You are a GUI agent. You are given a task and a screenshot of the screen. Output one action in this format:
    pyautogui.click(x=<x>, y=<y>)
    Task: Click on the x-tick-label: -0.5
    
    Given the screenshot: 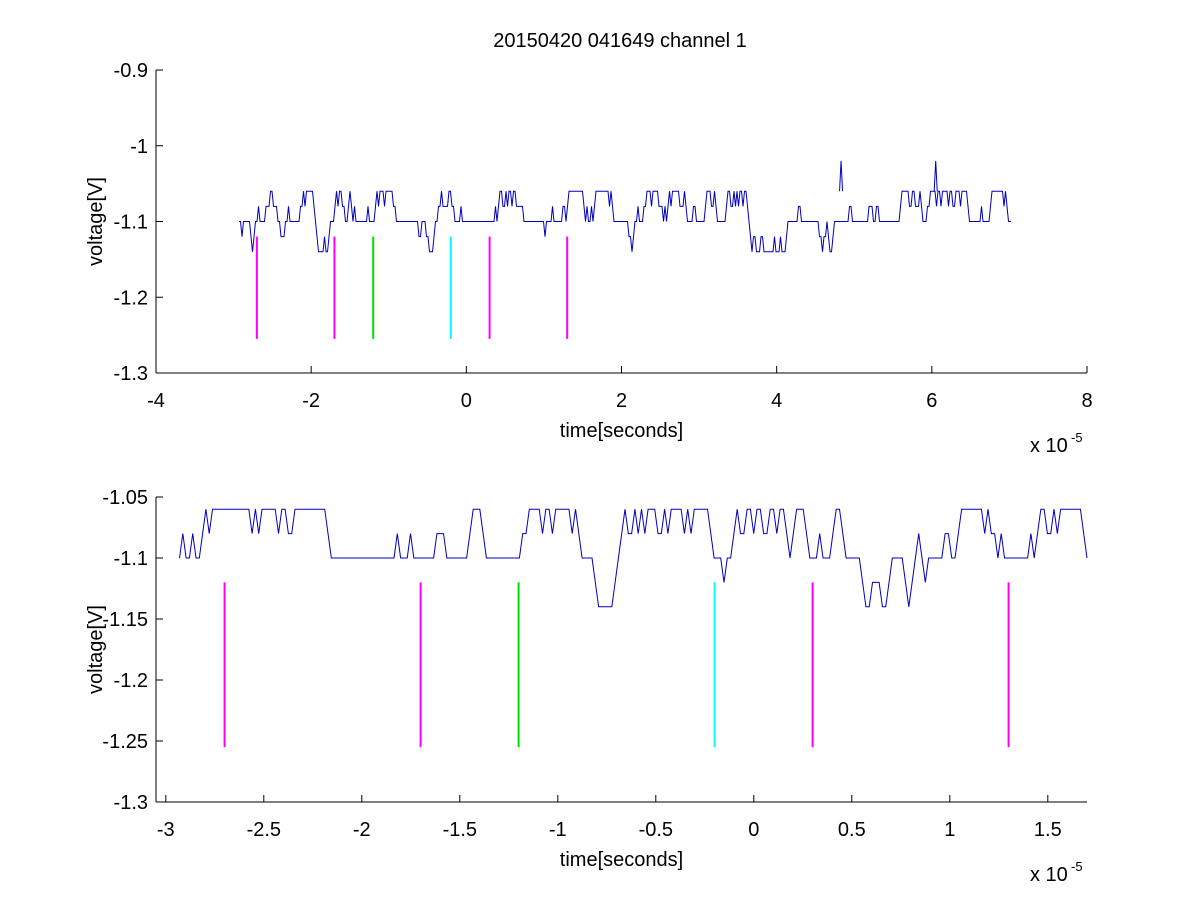 What is the action you would take?
    pyautogui.click(x=656, y=830)
    